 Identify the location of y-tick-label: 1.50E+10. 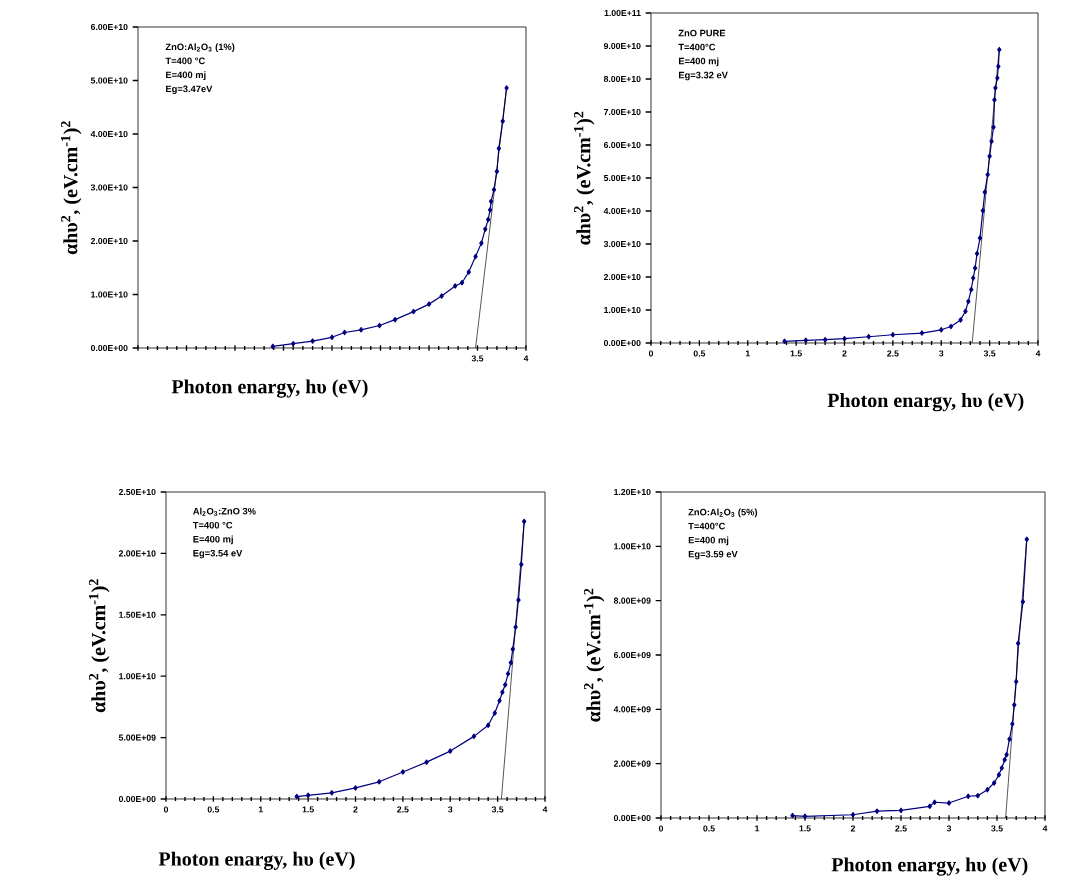
(137, 614).